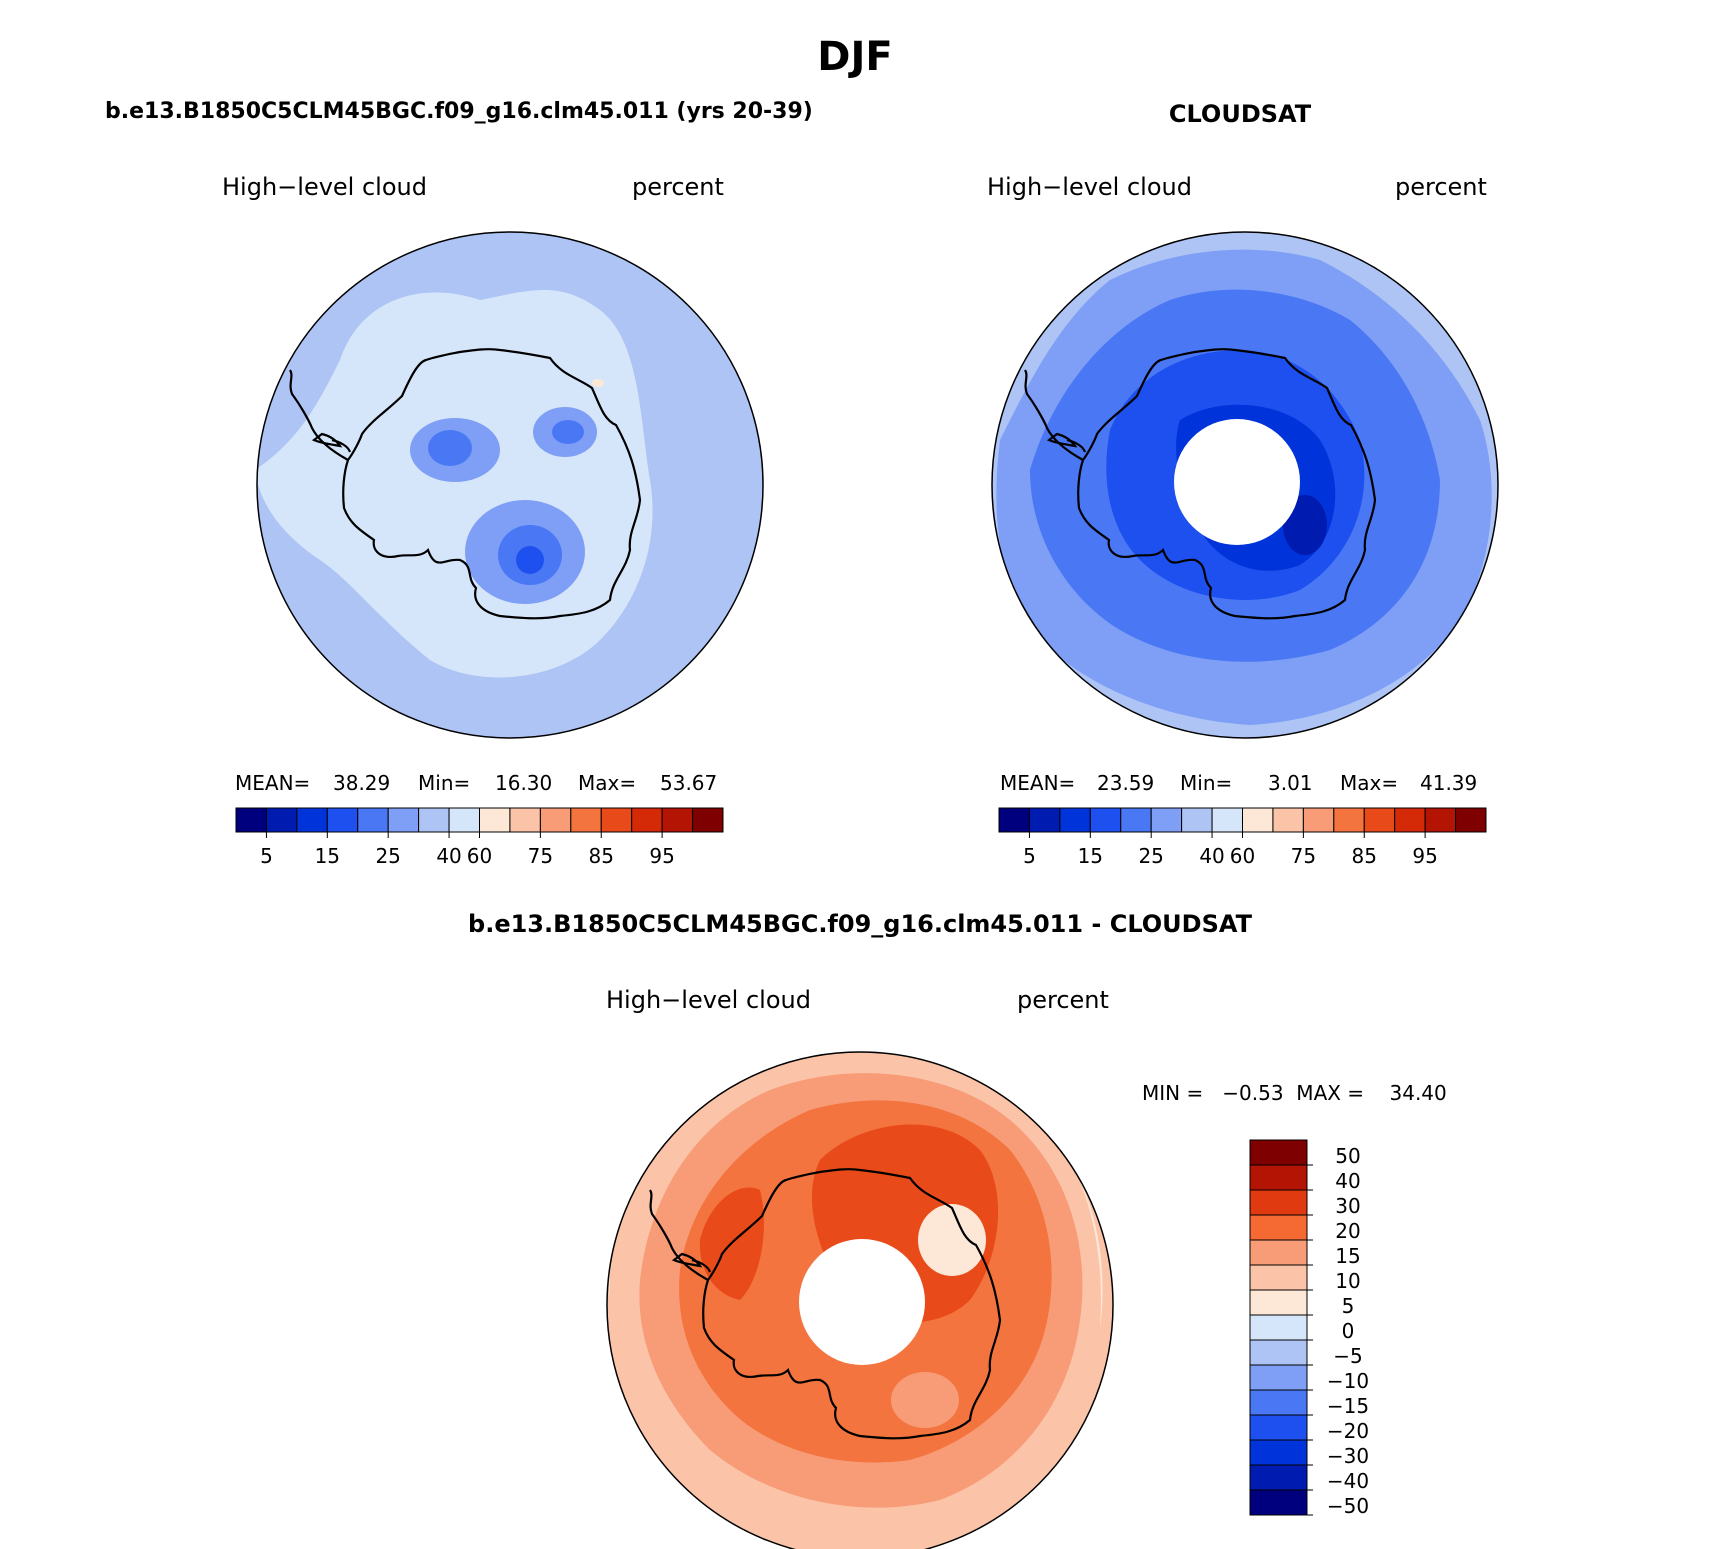 This screenshot has width=1710, height=1549. Describe the element at coordinates (1206, 783) in the screenshot. I see `obs-min-label: Min=` at that location.